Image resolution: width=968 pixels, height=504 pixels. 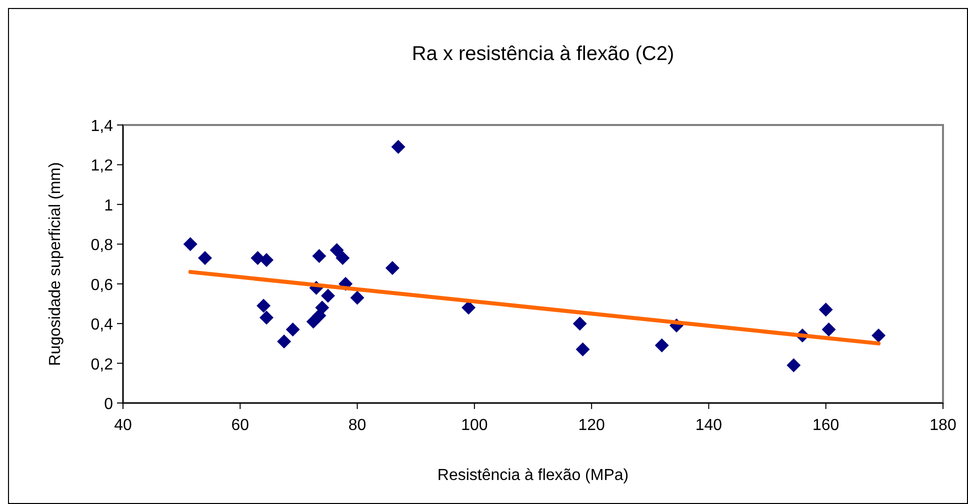 What do you see at coordinates (102, 365) in the screenshot?
I see `y-tick-label: 0,2` at bounding box center [102, 365].